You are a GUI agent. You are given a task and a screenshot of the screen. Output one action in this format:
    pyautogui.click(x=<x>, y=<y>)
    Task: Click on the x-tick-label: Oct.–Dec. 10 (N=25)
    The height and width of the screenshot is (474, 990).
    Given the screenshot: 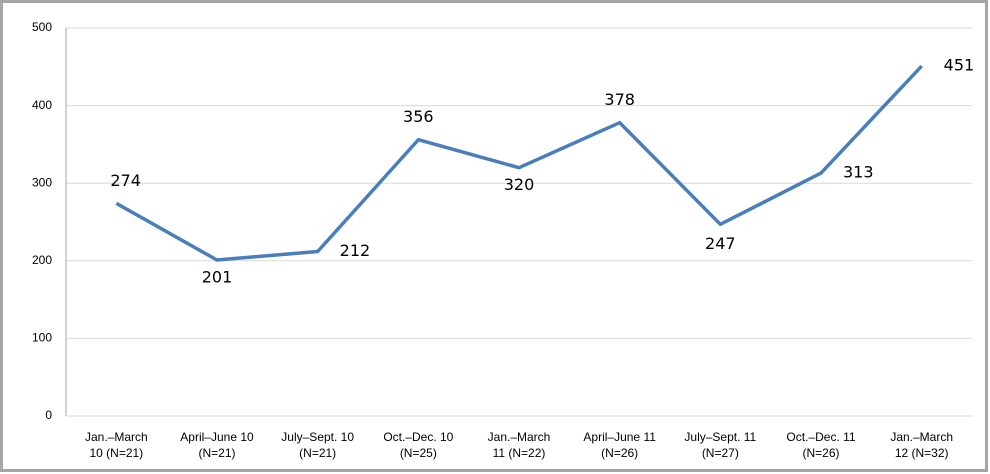 What is the action you would take?
    pyautogui.click(x=418, y=445)
    